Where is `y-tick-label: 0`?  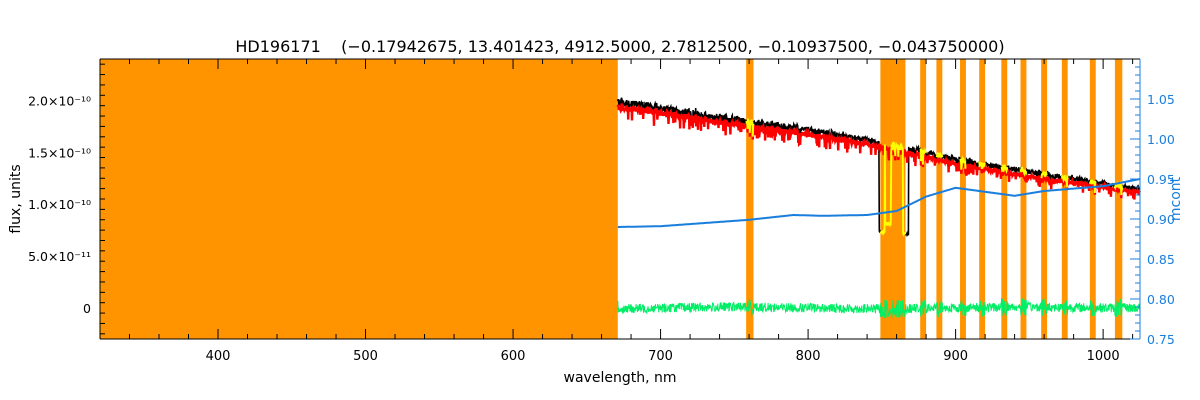 y-tick-label: 0 is located at coordinates (87, 308).